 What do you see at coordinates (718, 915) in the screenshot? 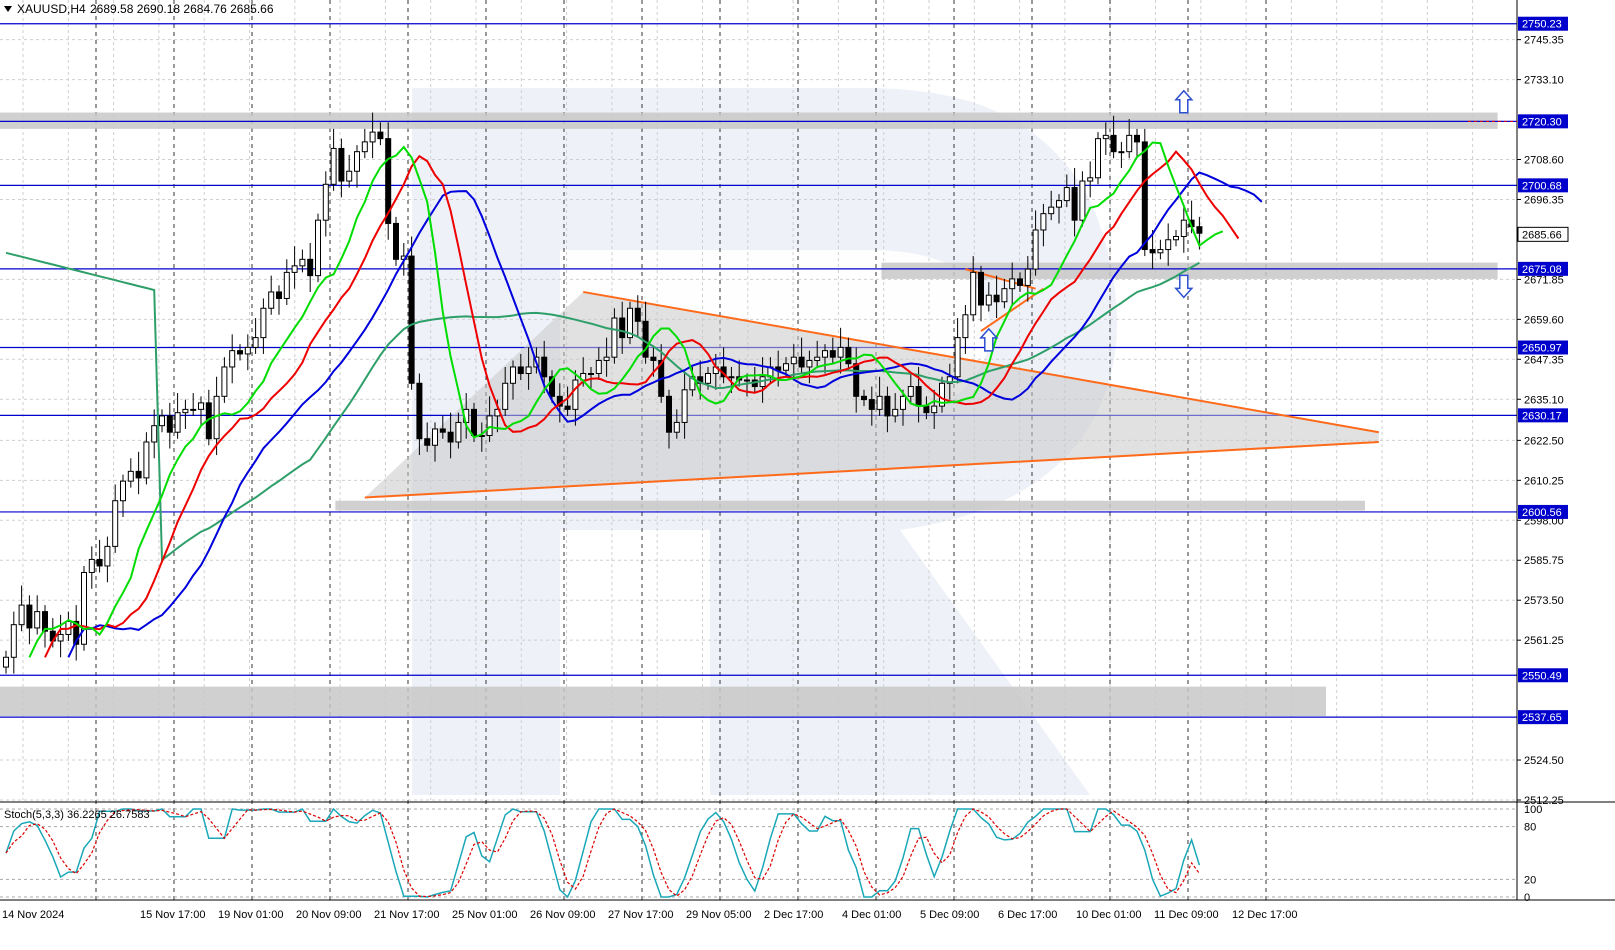
I see `time-axis-label: 29 Nov 05:00` at bounding box center [718, 915].